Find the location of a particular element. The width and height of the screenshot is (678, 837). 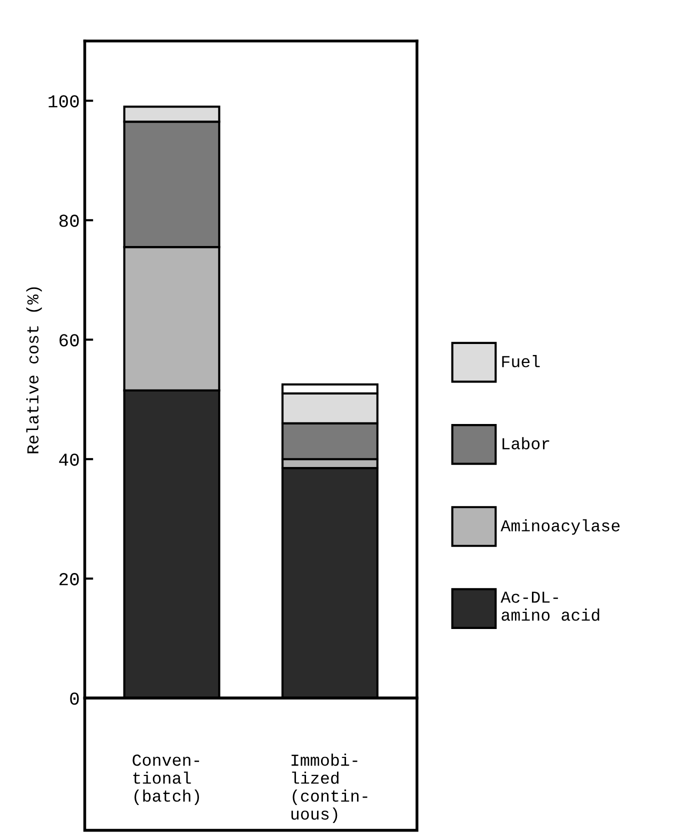

legend-label: Fuel is located at coordinates (521, 361).